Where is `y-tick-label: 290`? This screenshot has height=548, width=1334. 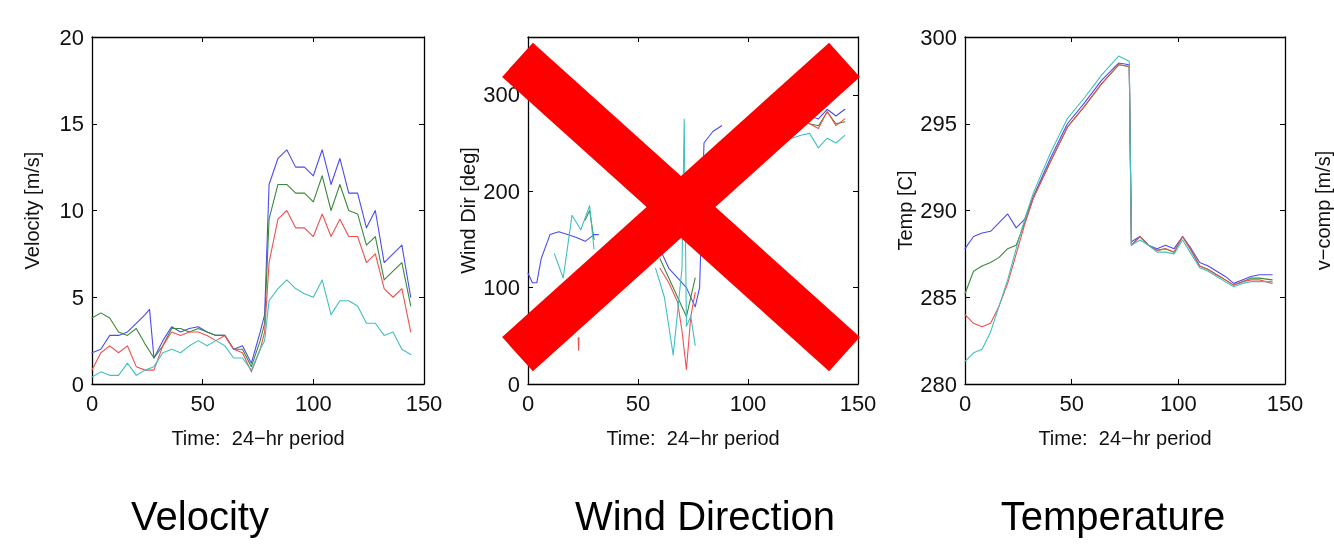
y-tick-label: 290 is located at coordinates (938, 210).